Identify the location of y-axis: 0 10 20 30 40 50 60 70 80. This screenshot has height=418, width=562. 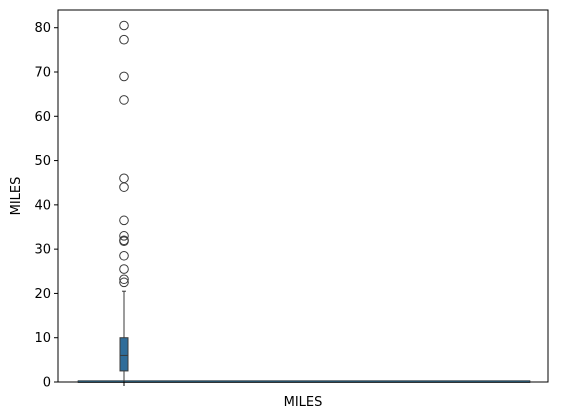
(46, 206).